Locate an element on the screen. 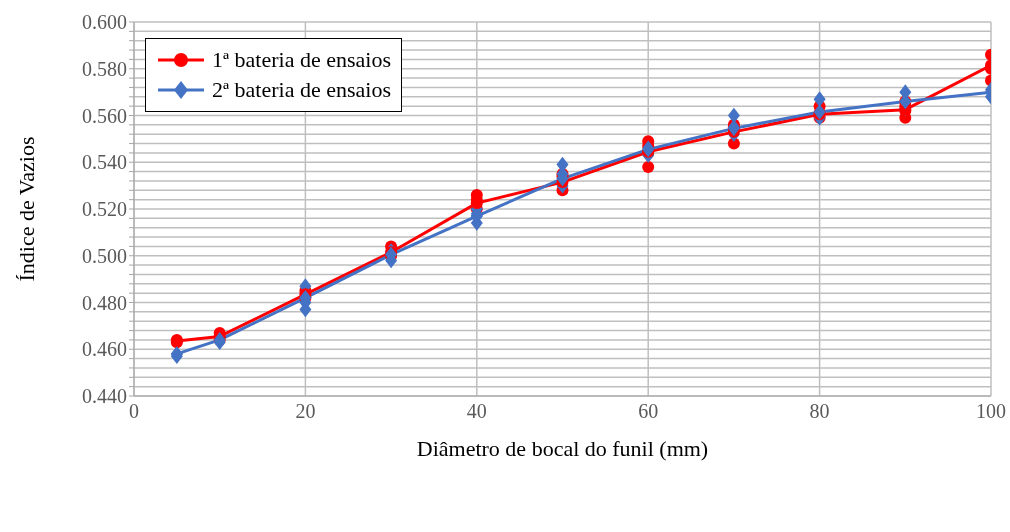  y-axis-title: Índice de Vazios is located at coordinates (26, 209).